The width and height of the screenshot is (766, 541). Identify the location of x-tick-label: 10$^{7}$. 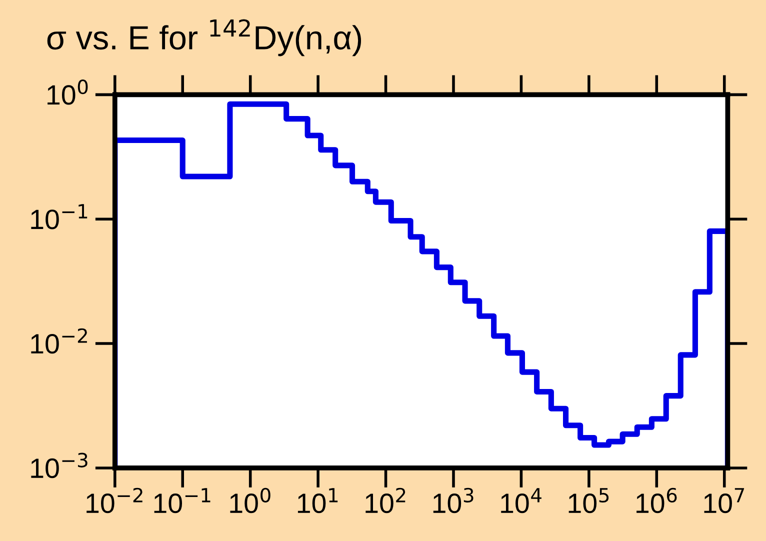
(724, 501).